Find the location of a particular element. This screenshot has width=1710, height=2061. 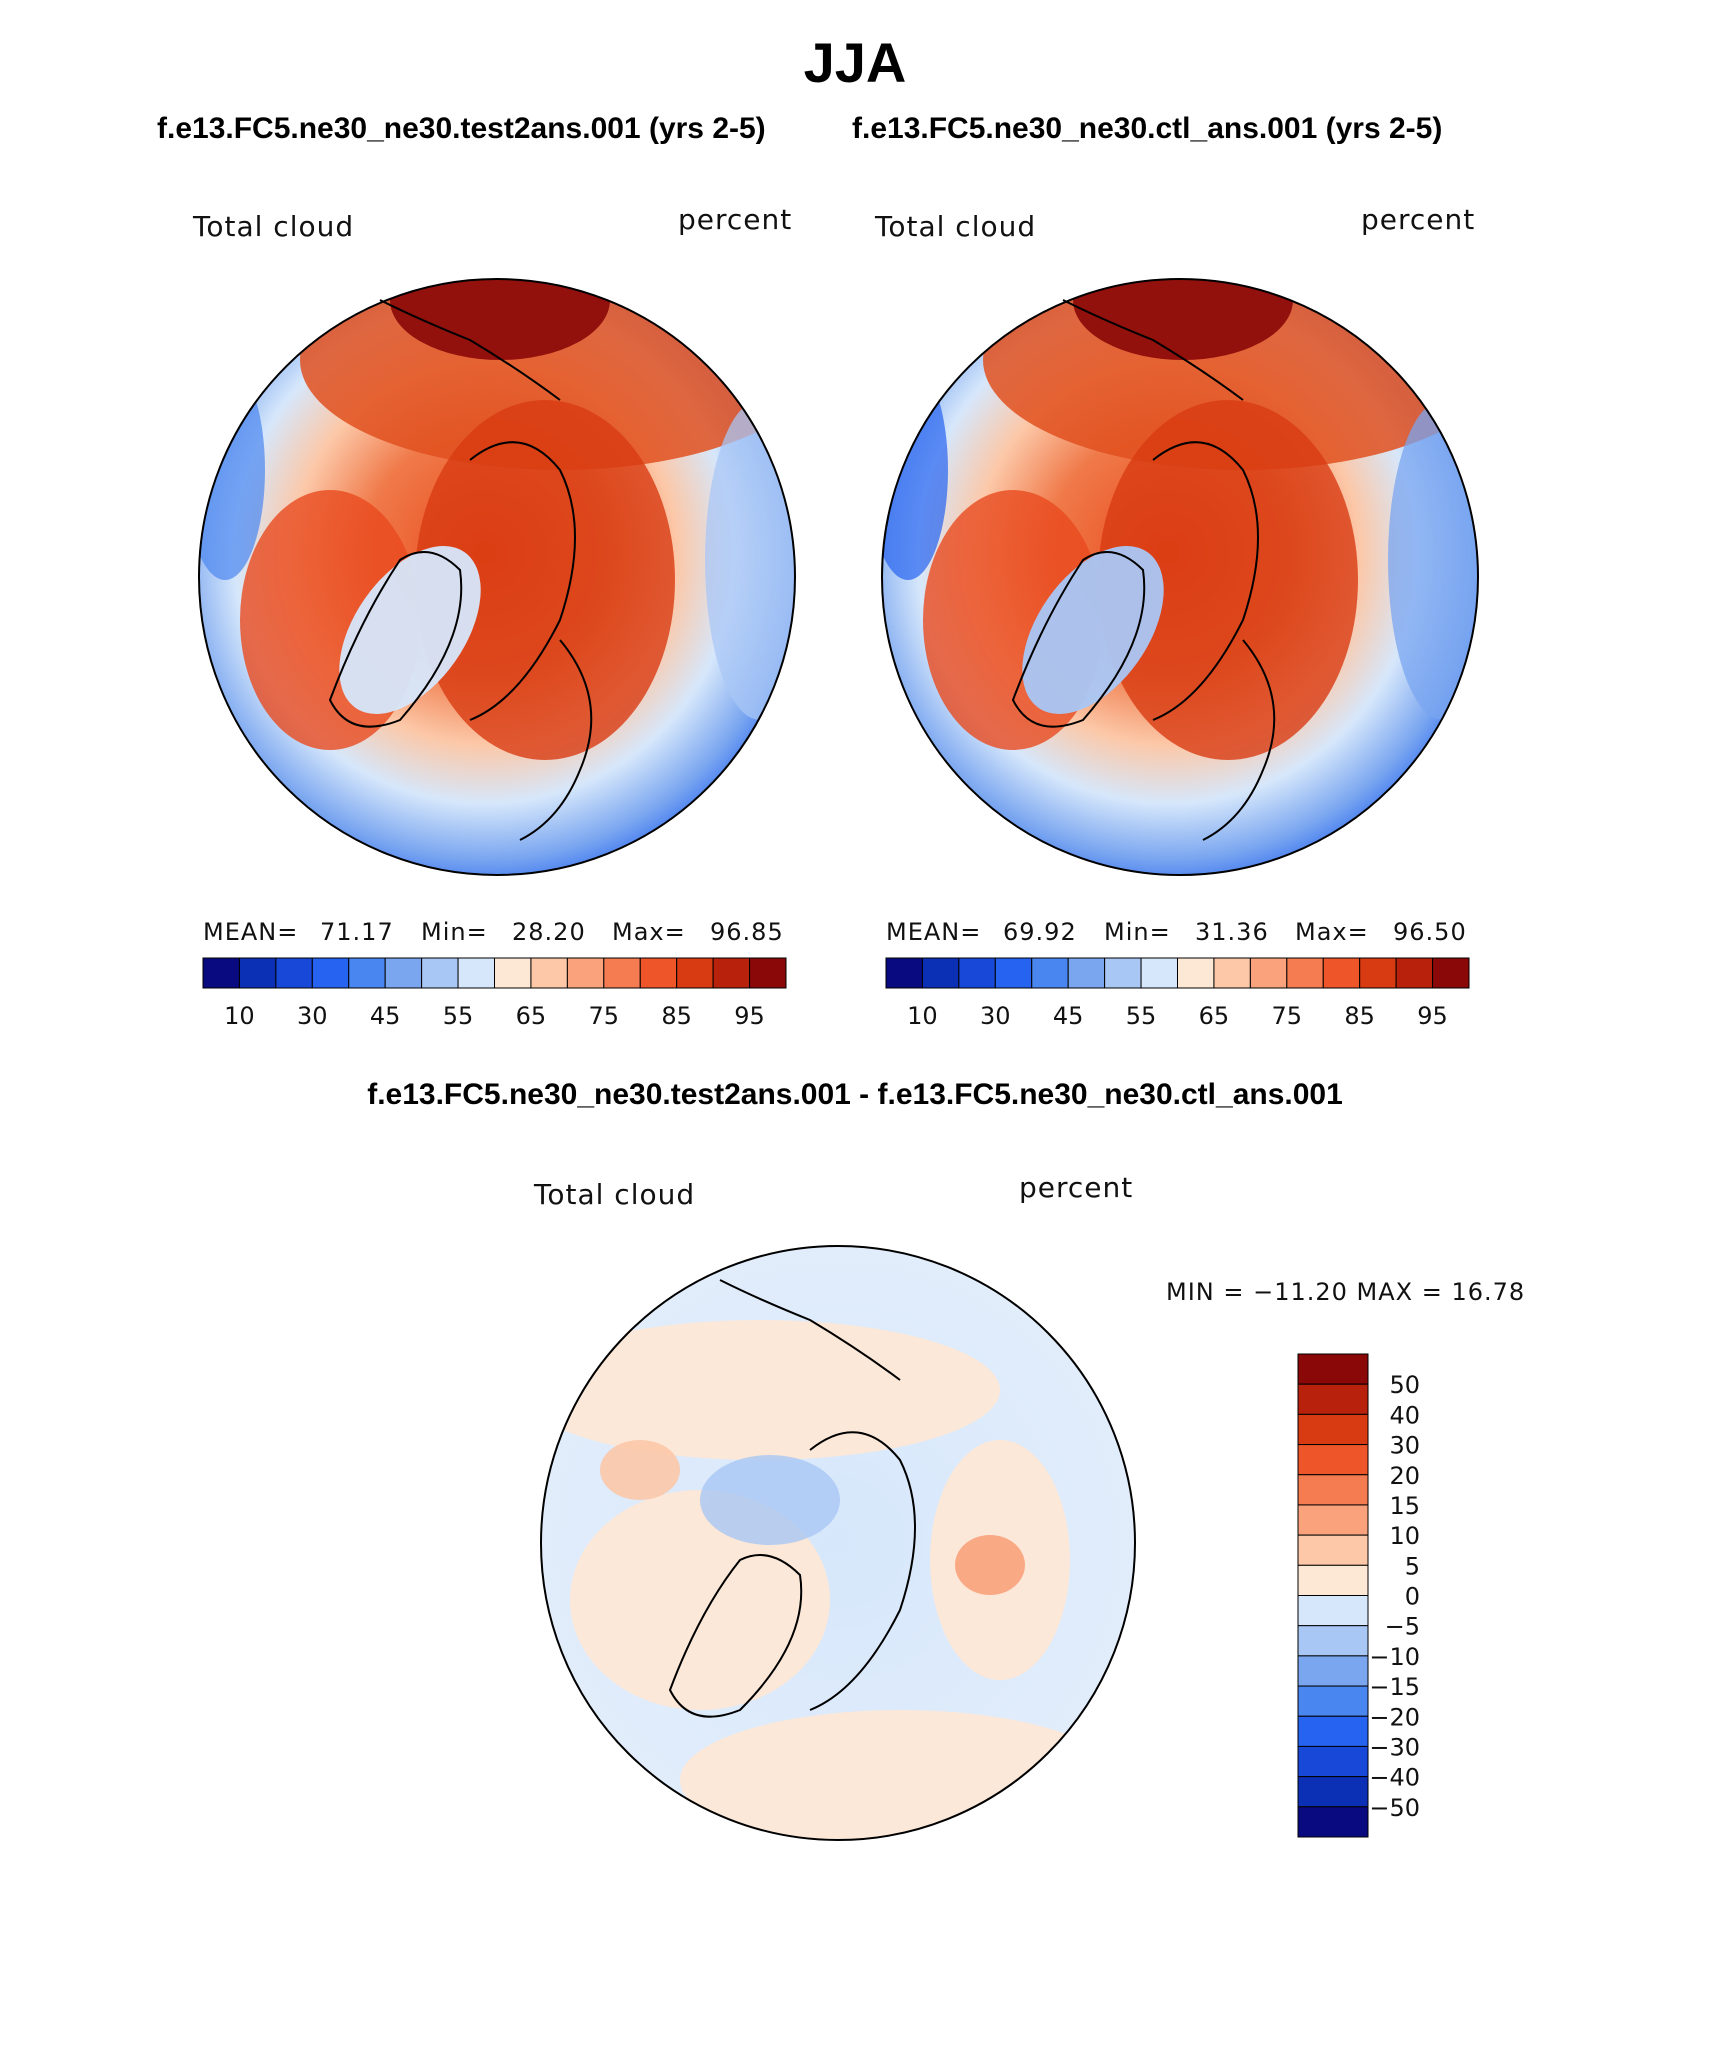

colorbar-tick-label: −15 is located at coordinates (1394, 1687).